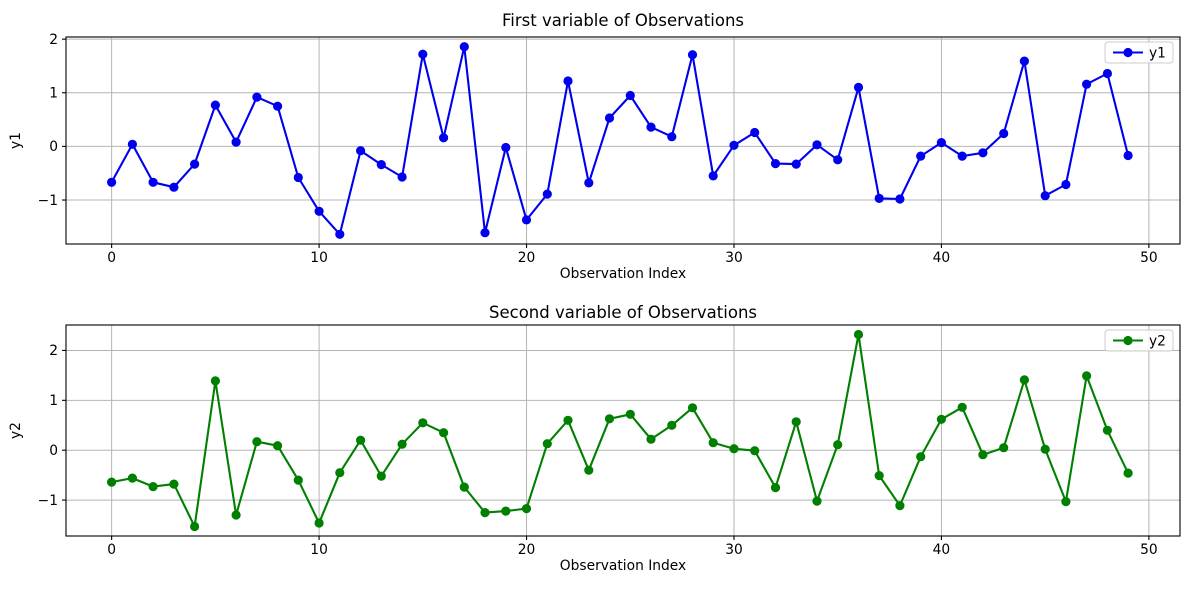 This screenshot has height=590, width=1189. What do you see at coordinates (527, 550) in the screenshot?
I see `x-axis-tick-label: 20` at bounding box center [527, 550].